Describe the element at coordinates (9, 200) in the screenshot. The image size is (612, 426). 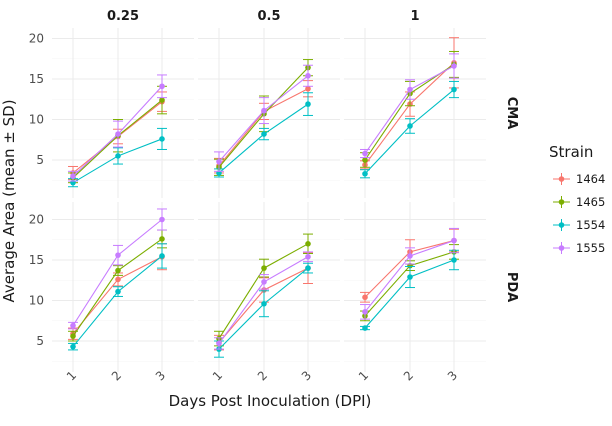
I see `y-axis-title: Average Area (mean ± SD)` at that location.